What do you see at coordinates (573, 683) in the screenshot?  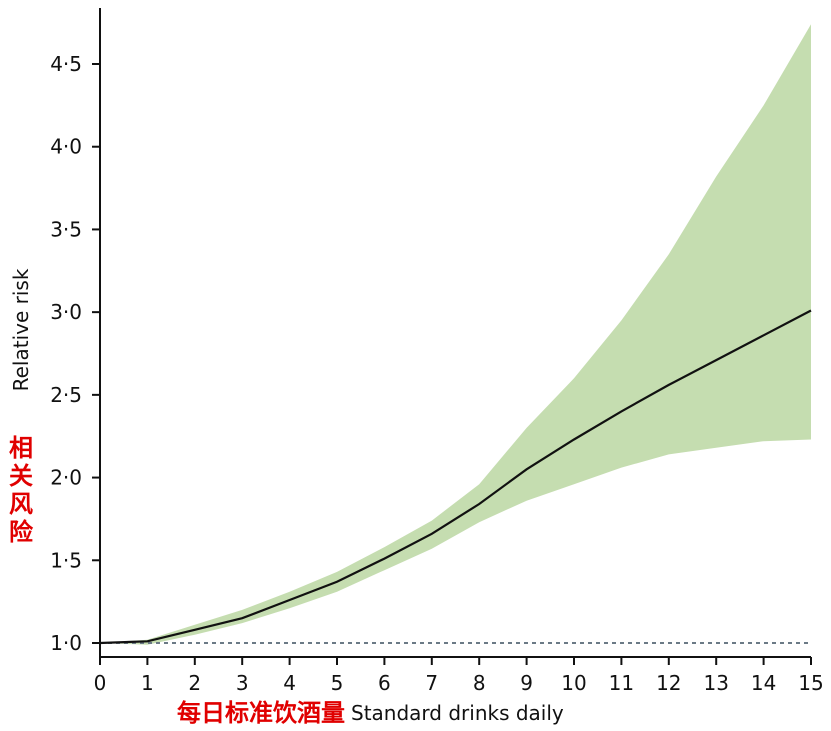 I see `x-tick-label: 10` at bounding box center [573, 683].